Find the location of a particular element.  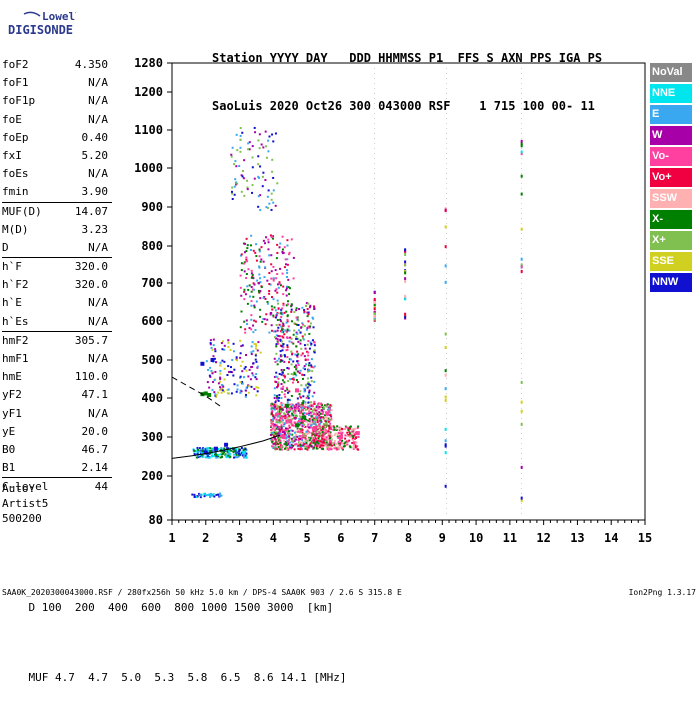

param-name: h`F is located at coordinates (12, 267).